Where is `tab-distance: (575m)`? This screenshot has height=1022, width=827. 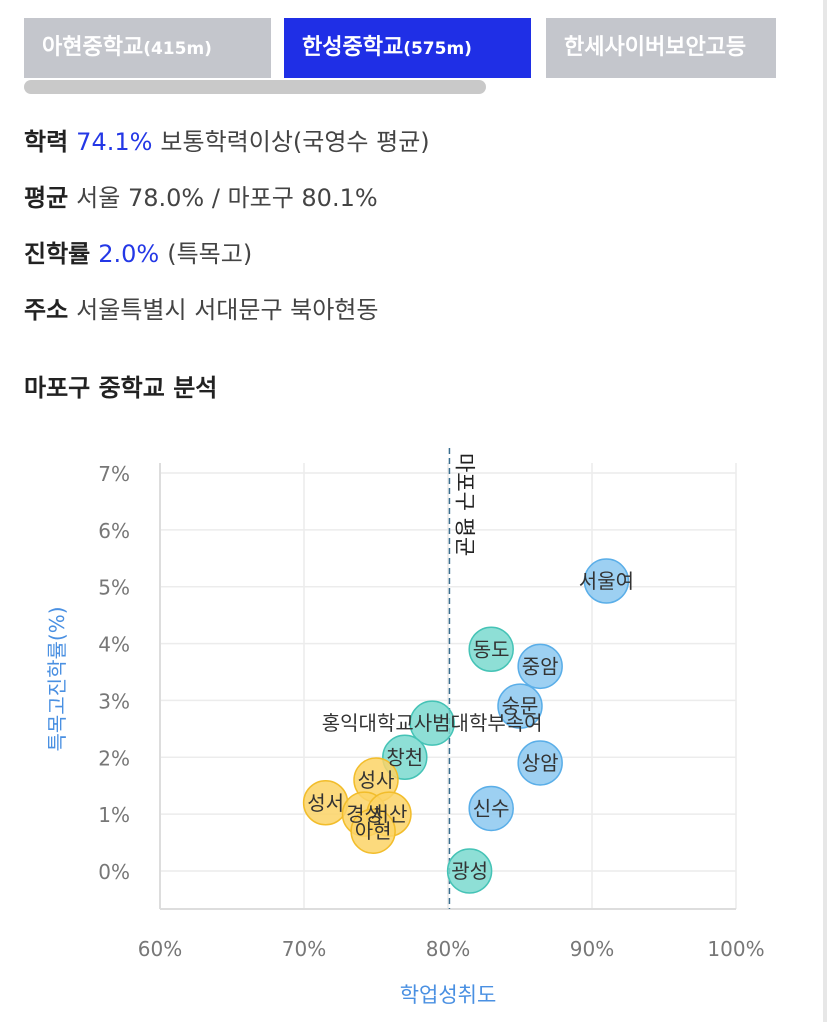 tab-distance: (575m) is located at coordinates (437, 49).